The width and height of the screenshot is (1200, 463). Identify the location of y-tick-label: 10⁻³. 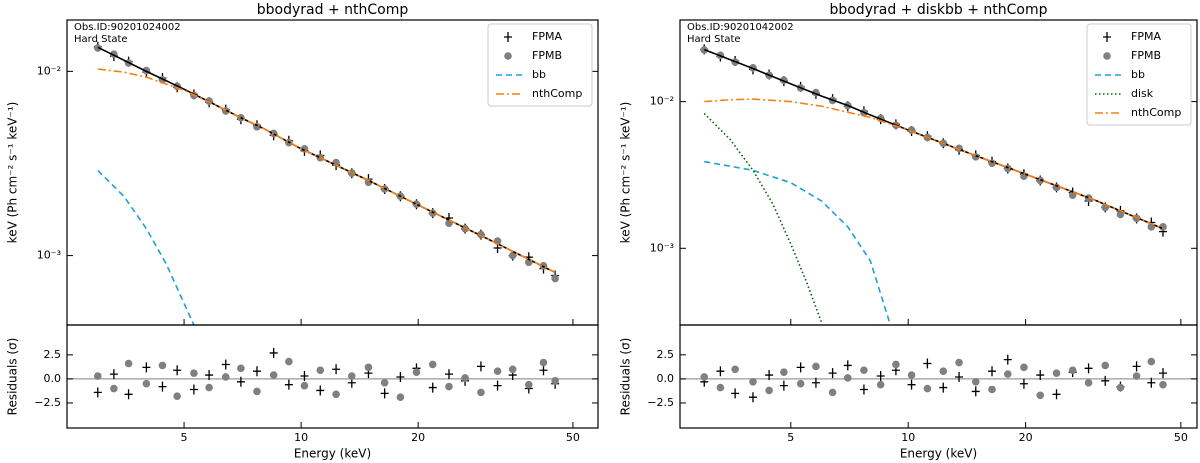
(662, 247).